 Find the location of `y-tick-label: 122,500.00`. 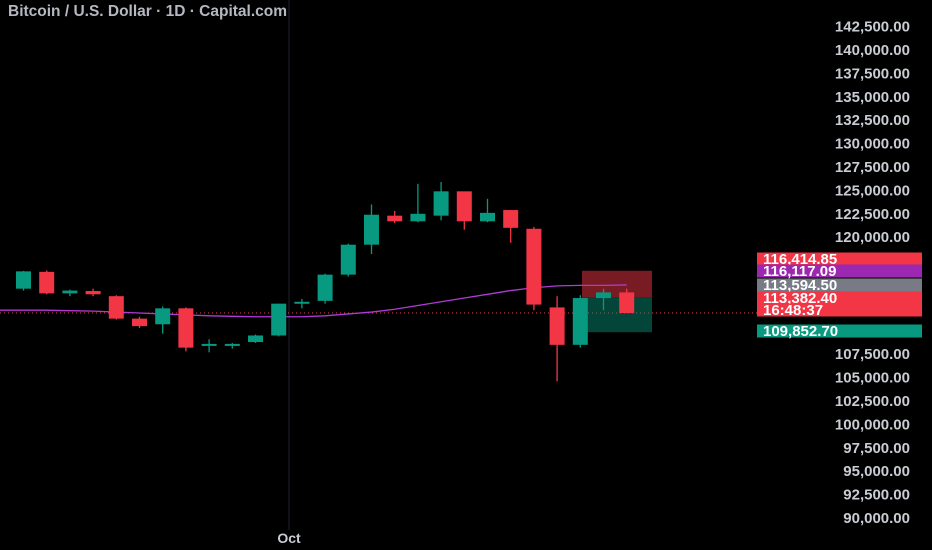

y-tick-label: 122,500.00 is located at coordinates (872, 214).